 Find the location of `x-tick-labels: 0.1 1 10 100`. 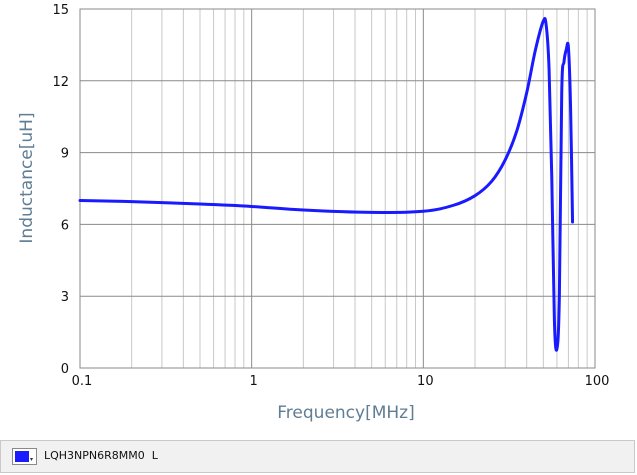

x-tick-labels: 0.1 1 10 100 is located at coordinates (341, 381).